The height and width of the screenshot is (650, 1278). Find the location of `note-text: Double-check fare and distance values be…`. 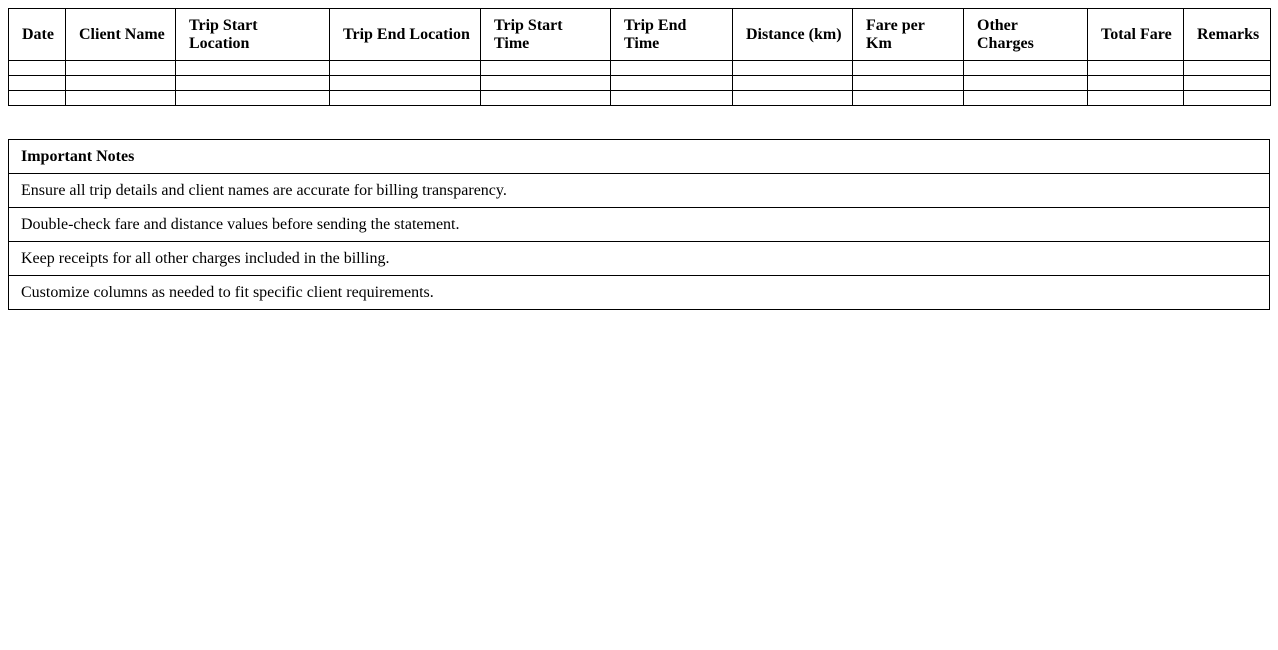

note-text: Double-check fare and distance values be… is located at coordinates (639, 224).